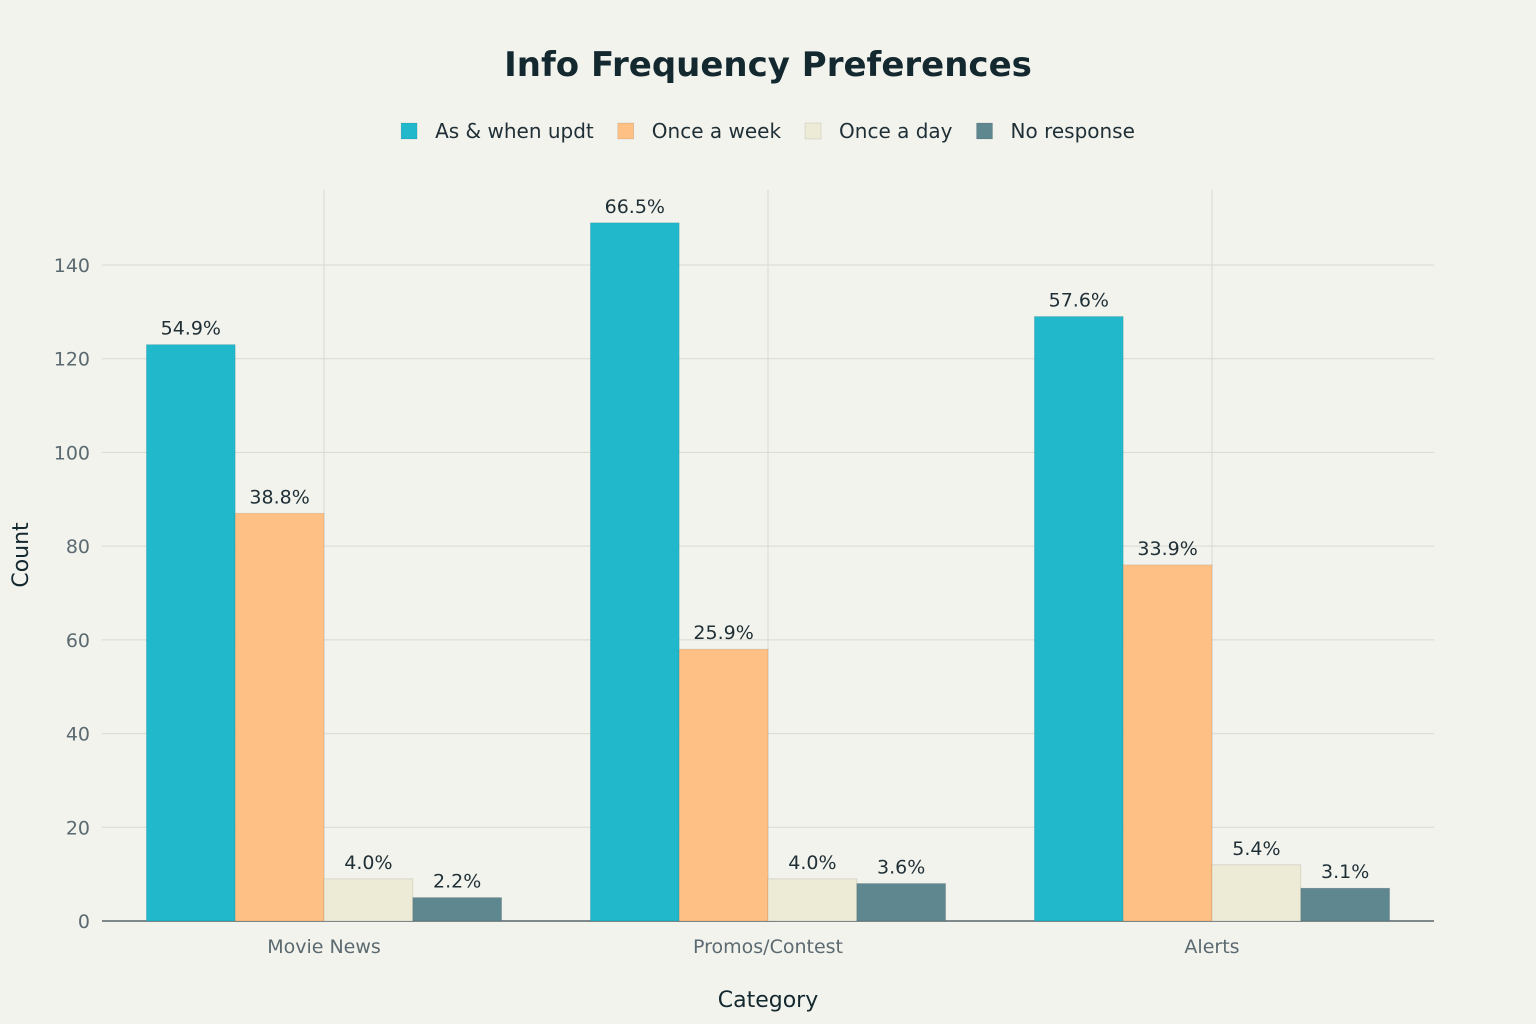  What do you see at coordinates (768, 65) in the screenshot?
I see `chart-title: Info Frequency Preferences` at bounding box center [768, 65].